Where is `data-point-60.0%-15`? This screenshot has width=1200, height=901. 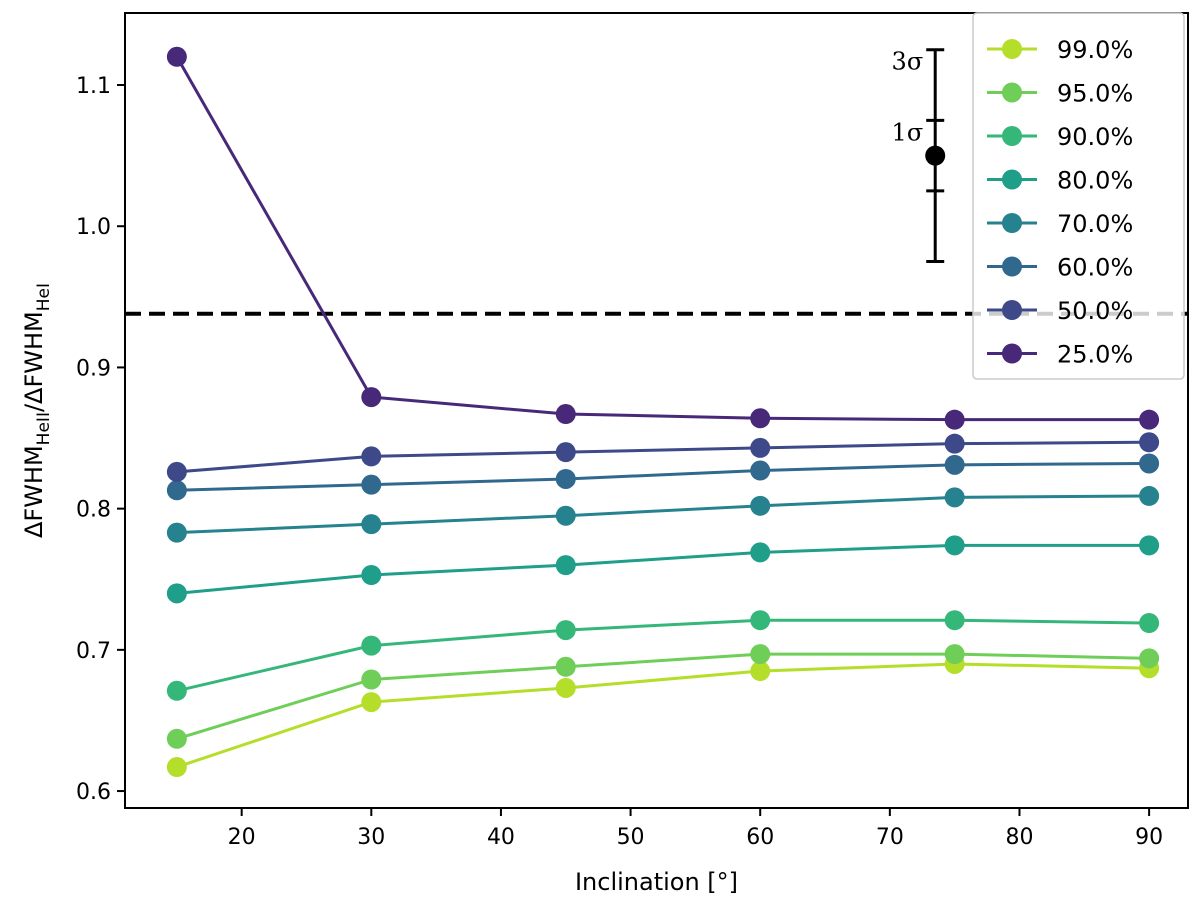
data-point-60.0%-15 is located at coordinates (176, 490).